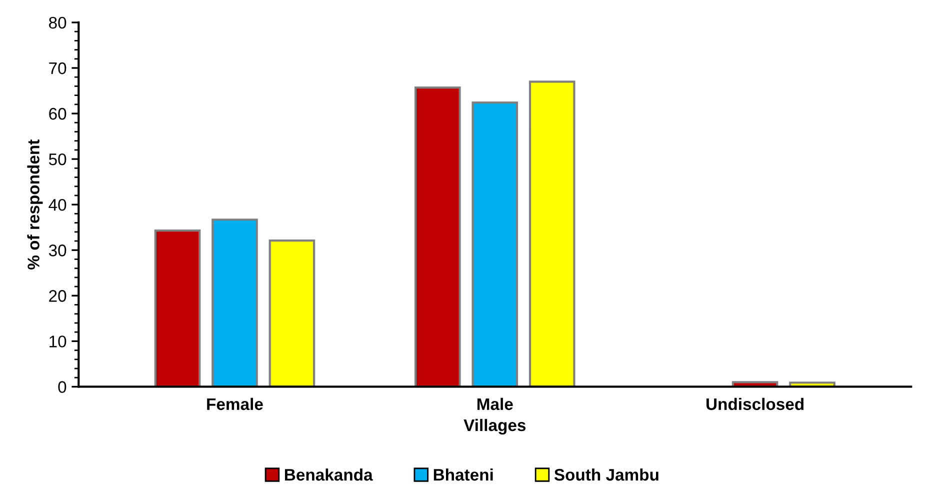 The image size is (925, 499). I want to click on x-axis-title: Villages, so click(495, 426).